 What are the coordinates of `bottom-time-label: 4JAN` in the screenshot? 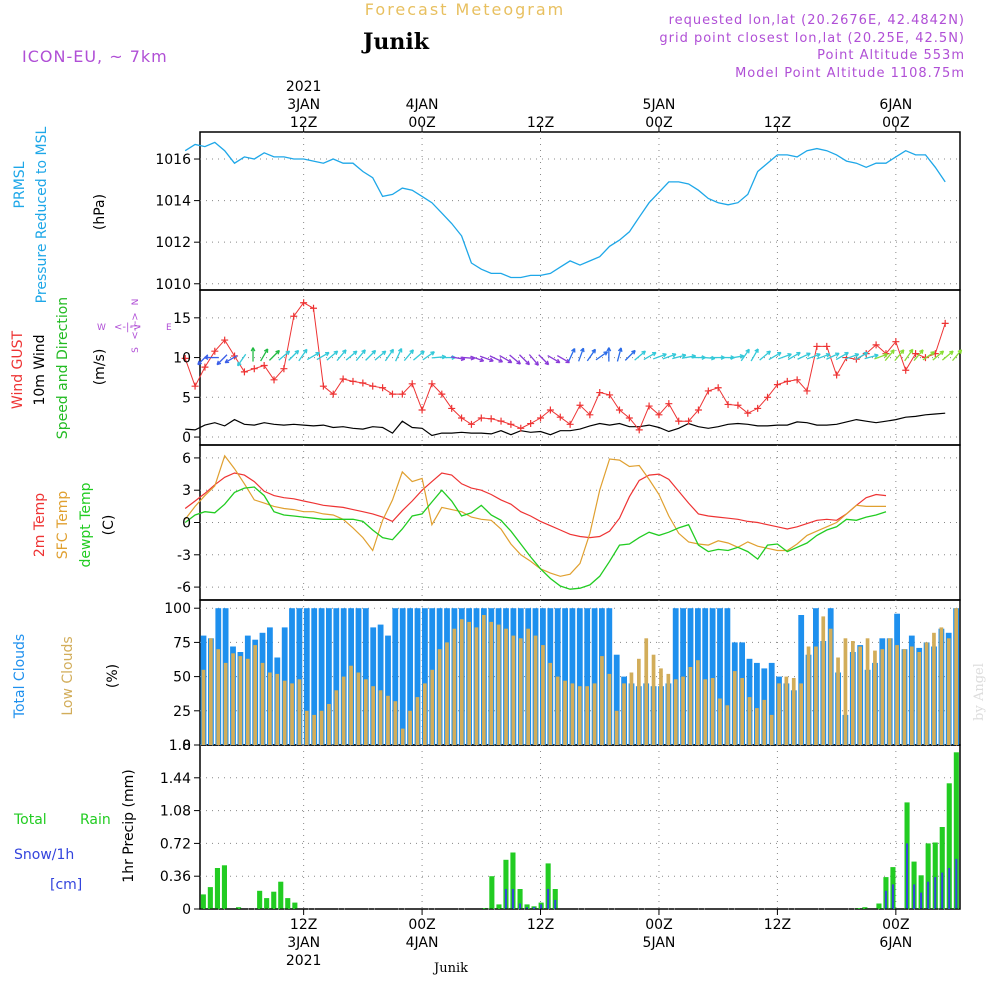 It's located at (422, 943).